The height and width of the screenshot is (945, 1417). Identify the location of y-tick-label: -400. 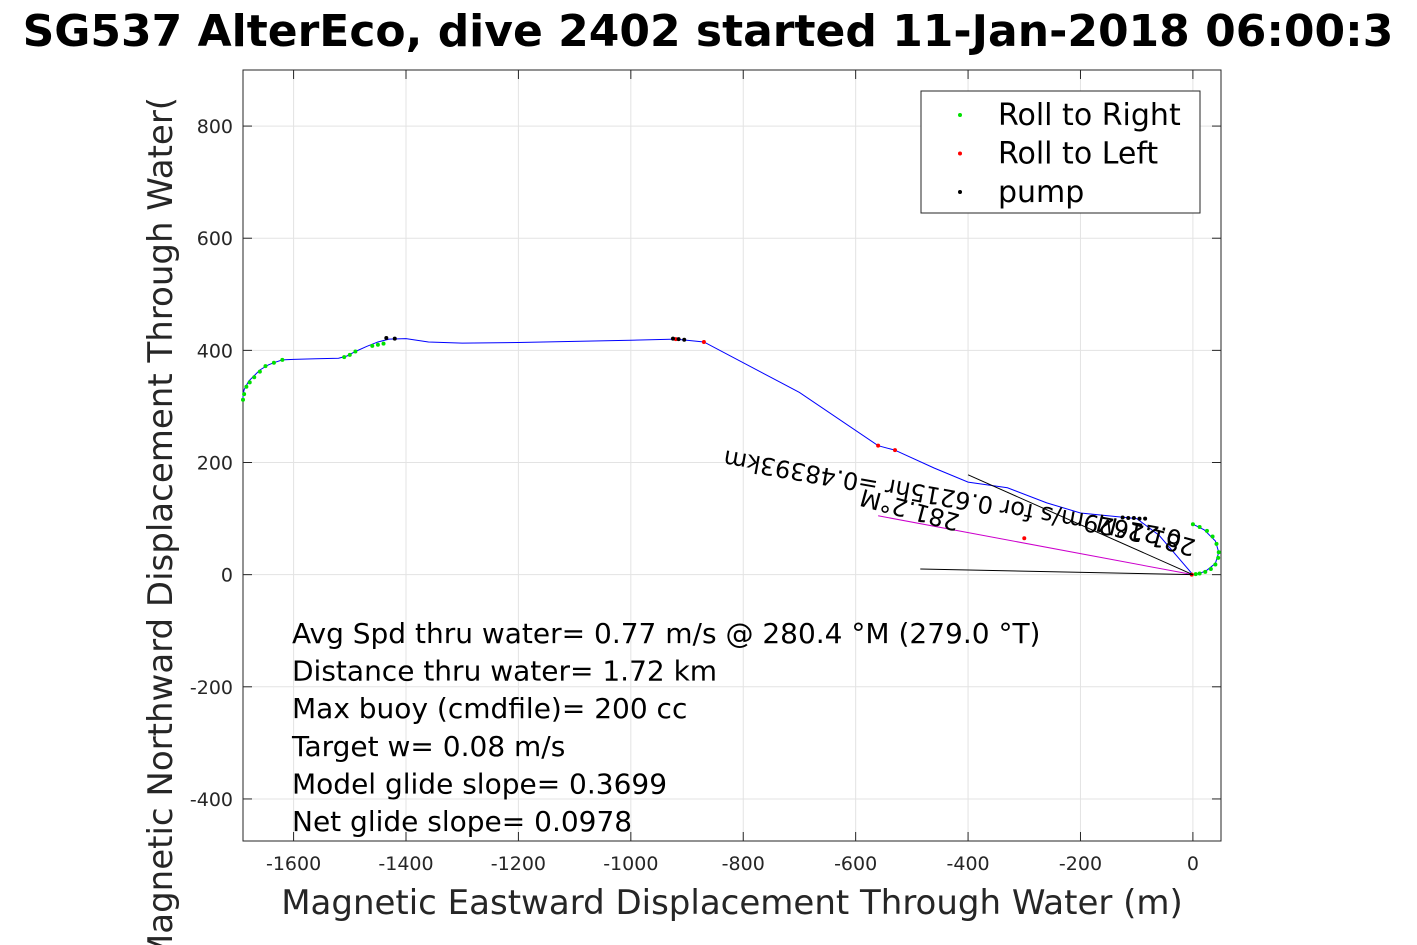
(211, 800).